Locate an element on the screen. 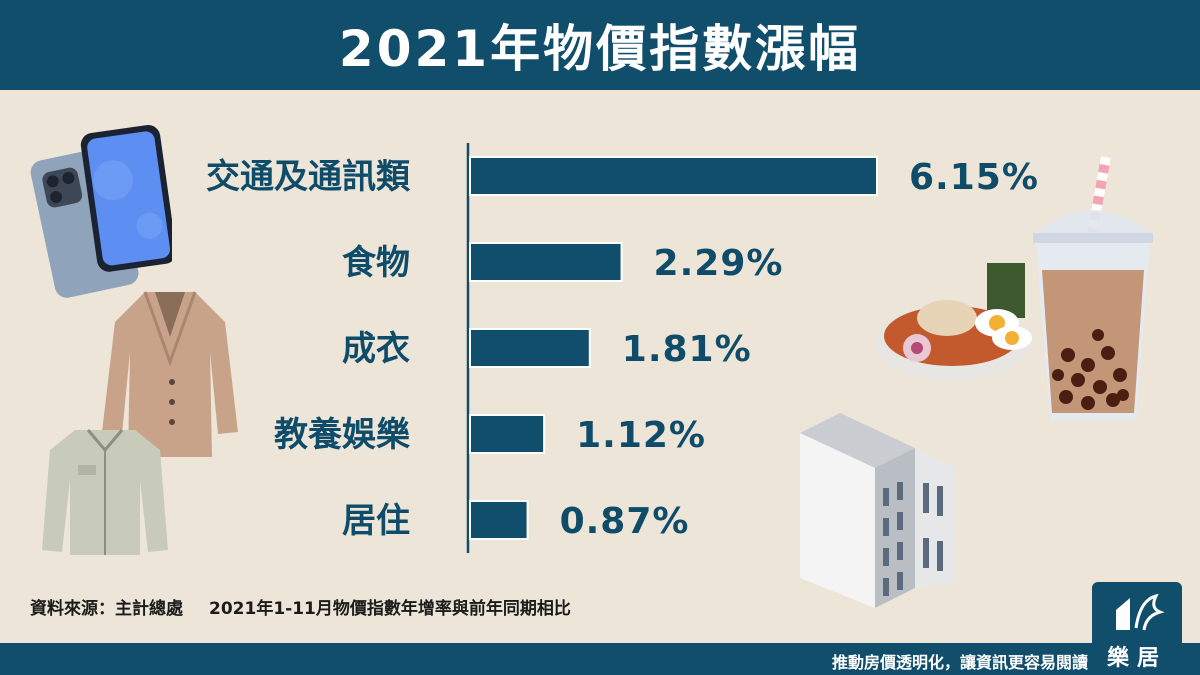 The image size is (1200, 675). value-label: 1.12% is located at coordinates (641, 435).